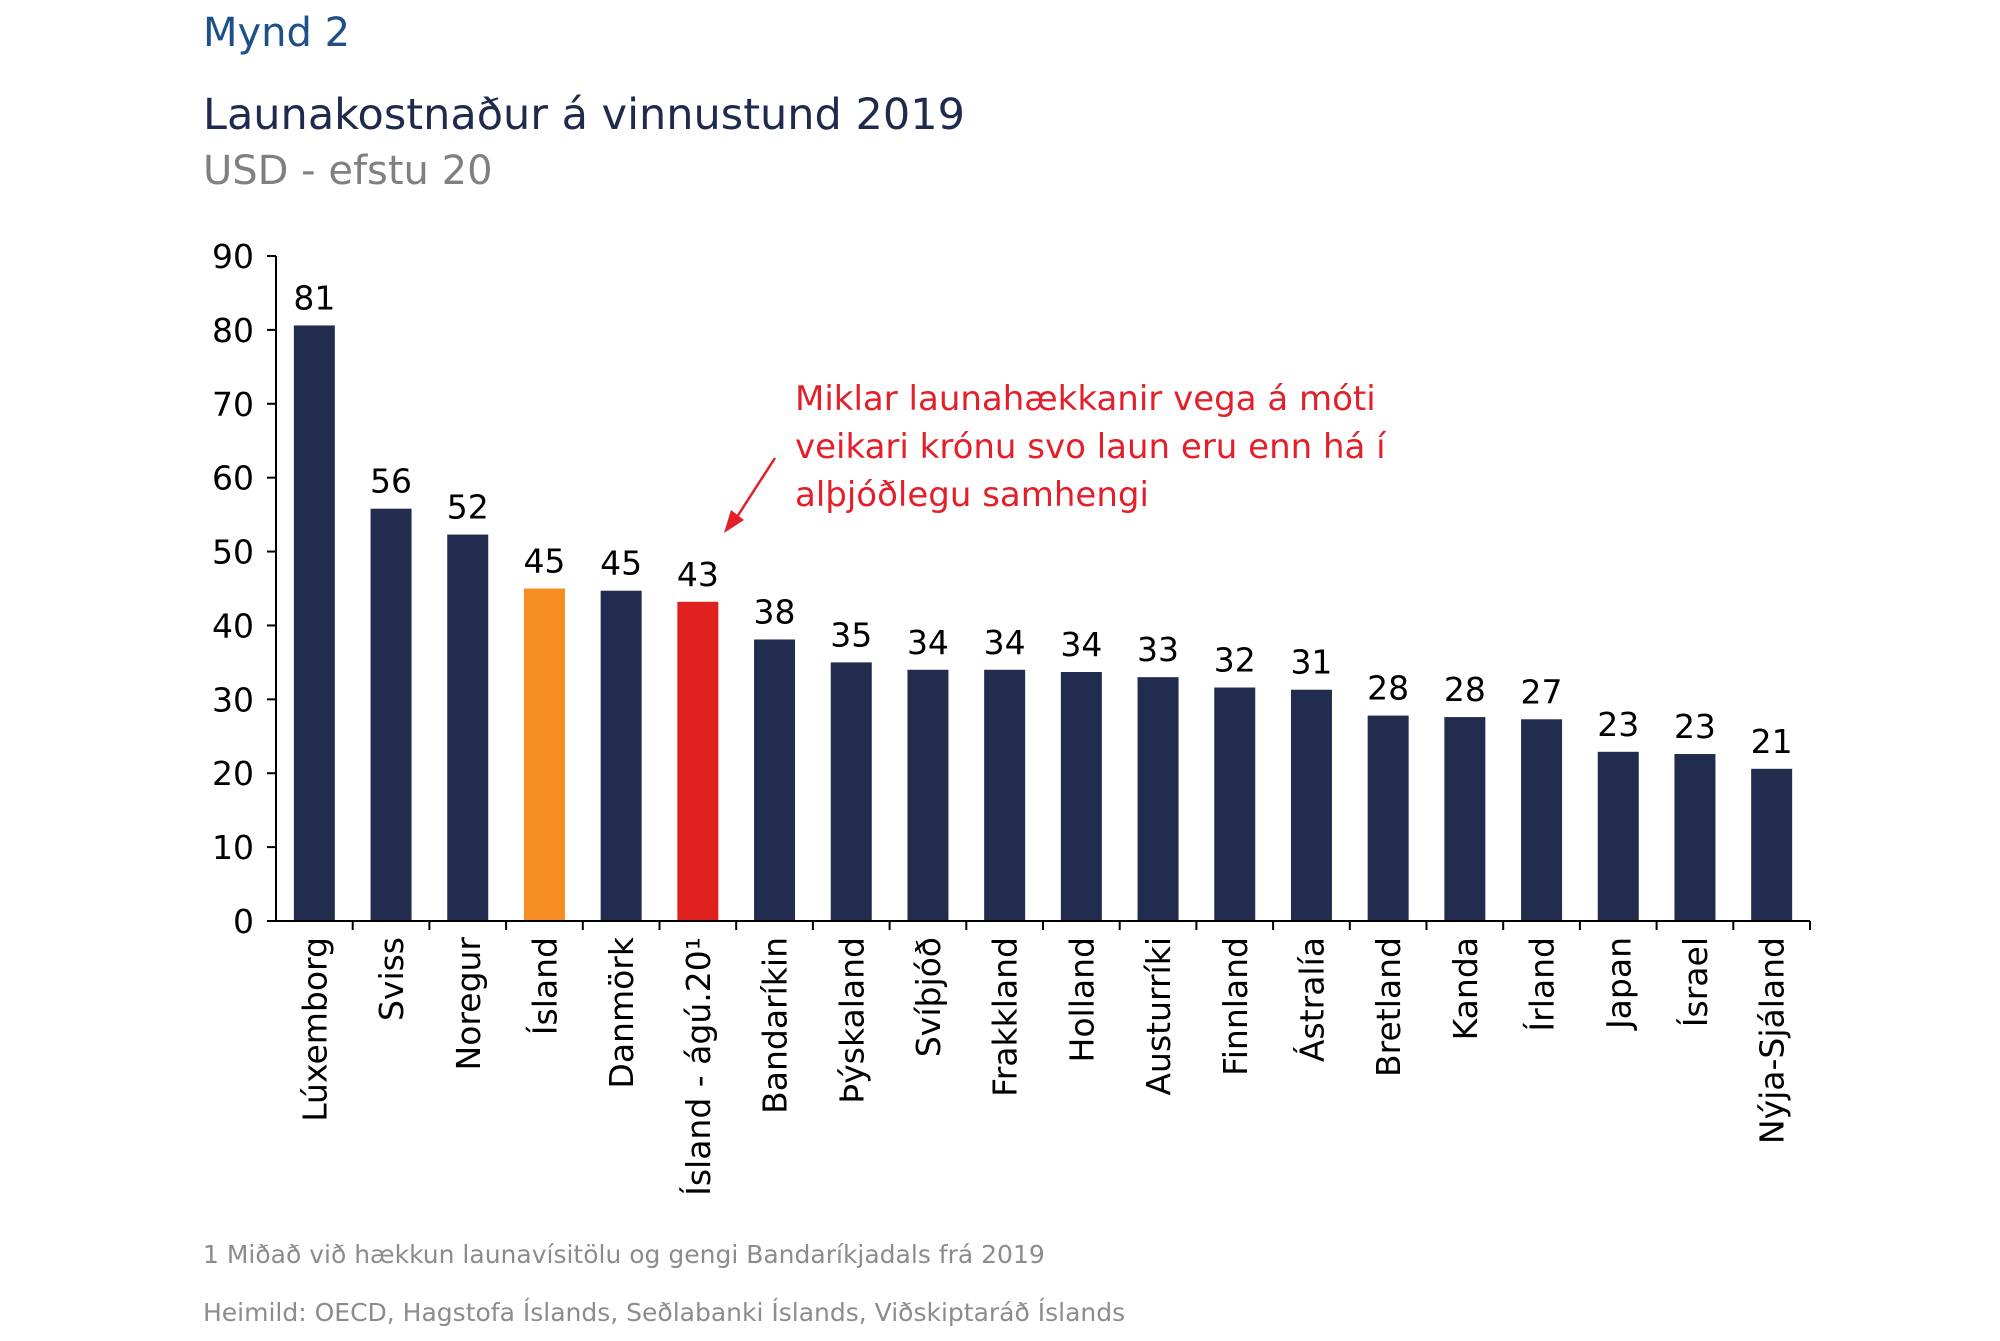 The image size is (2000, 1341). Describe the element at coordinates (348, 171) in the screenshot. I see `chart-subtitle: USD - efstu 20` at that location.